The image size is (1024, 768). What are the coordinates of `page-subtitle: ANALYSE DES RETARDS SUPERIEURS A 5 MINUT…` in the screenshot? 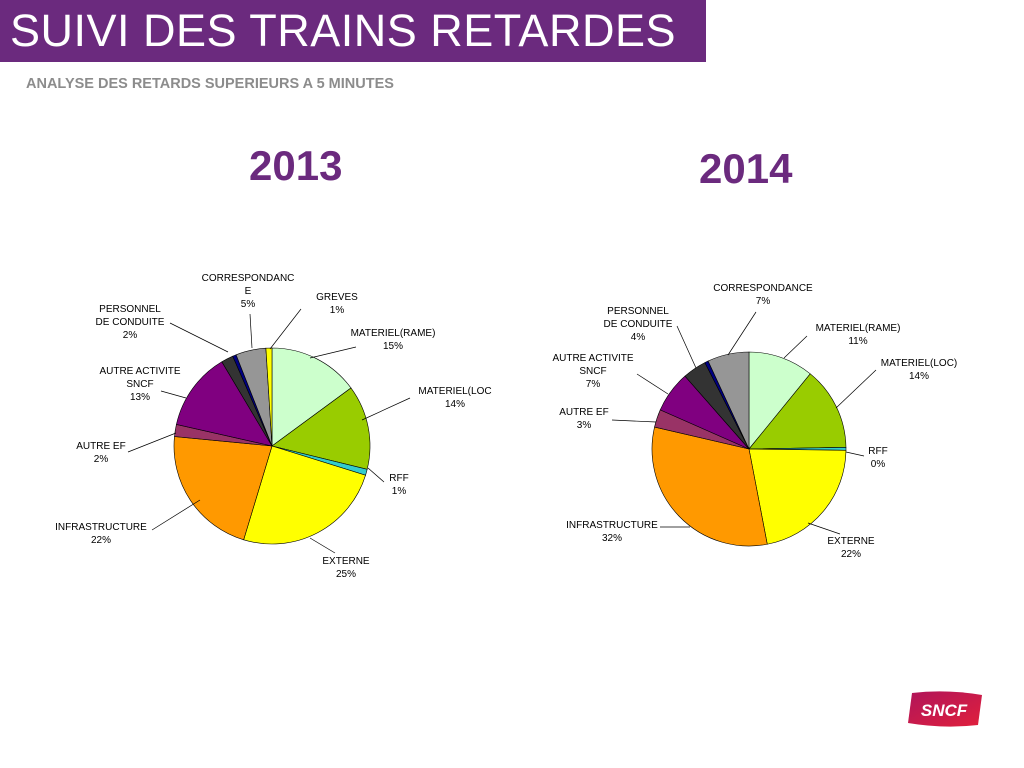 It's located at (210, 84).